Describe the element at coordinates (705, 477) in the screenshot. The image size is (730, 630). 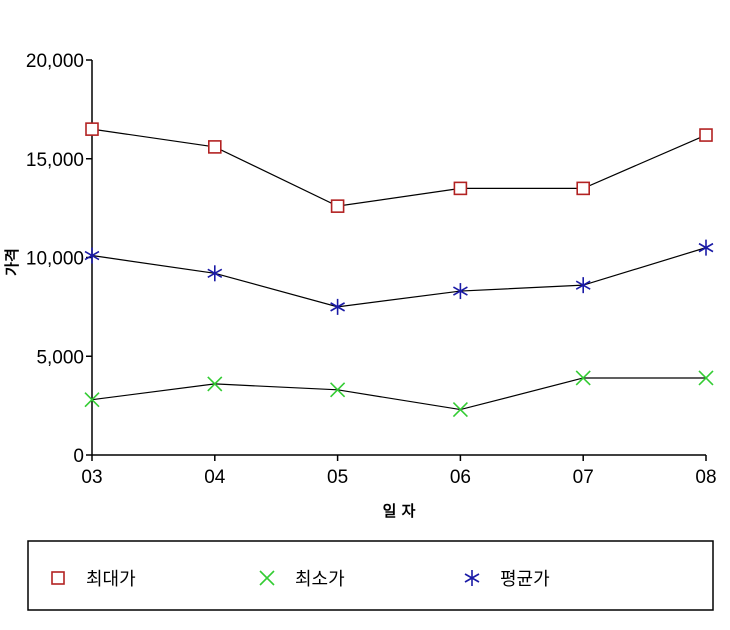
I see `x-tick-label: 08` at that location.